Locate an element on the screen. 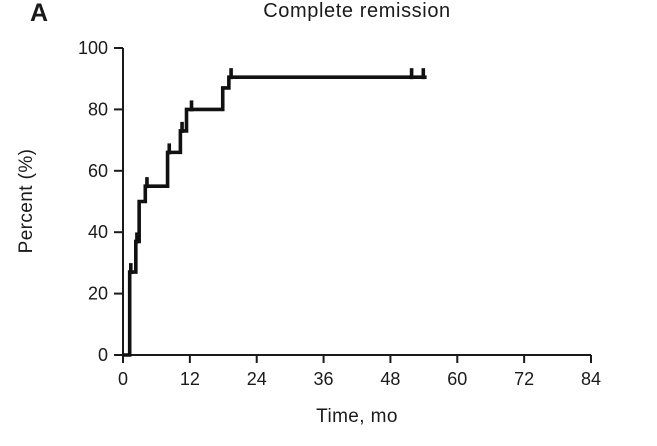 This screenshot has height=446, width=657. y-tick-label: 100 is located at coordinates (93, 48).